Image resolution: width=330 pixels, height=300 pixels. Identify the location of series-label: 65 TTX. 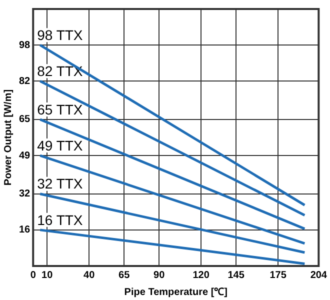
(60, 109).